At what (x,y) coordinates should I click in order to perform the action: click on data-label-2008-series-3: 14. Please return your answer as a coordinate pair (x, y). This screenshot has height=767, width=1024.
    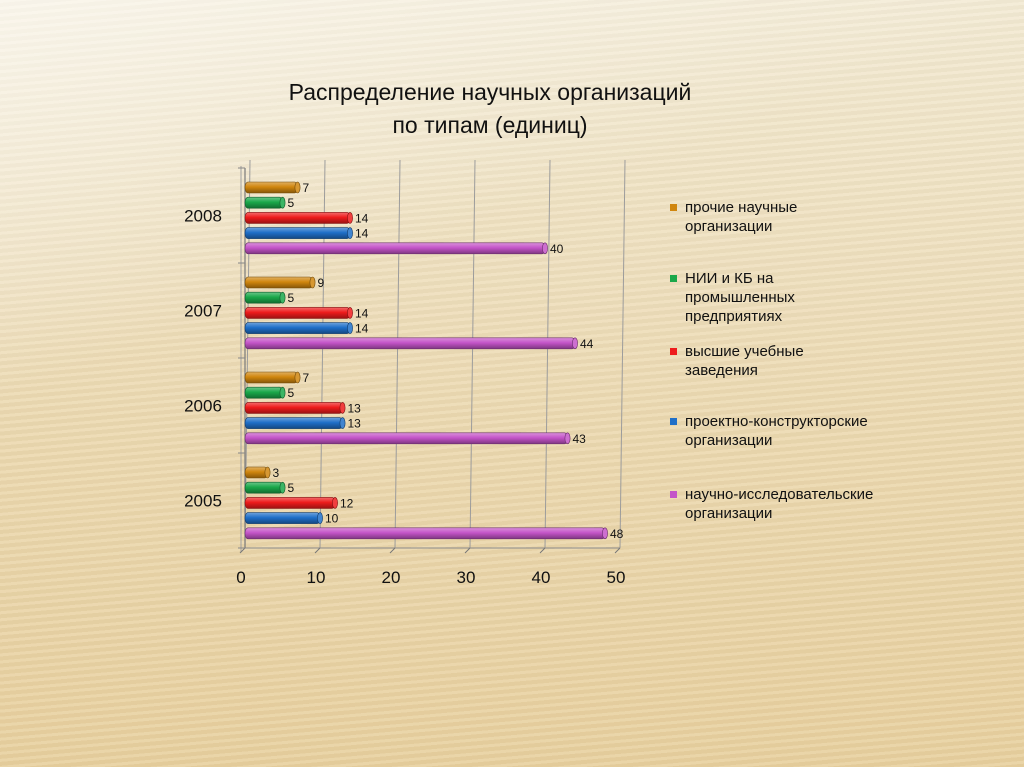
    Looking at the image, I should click on (362, 234).